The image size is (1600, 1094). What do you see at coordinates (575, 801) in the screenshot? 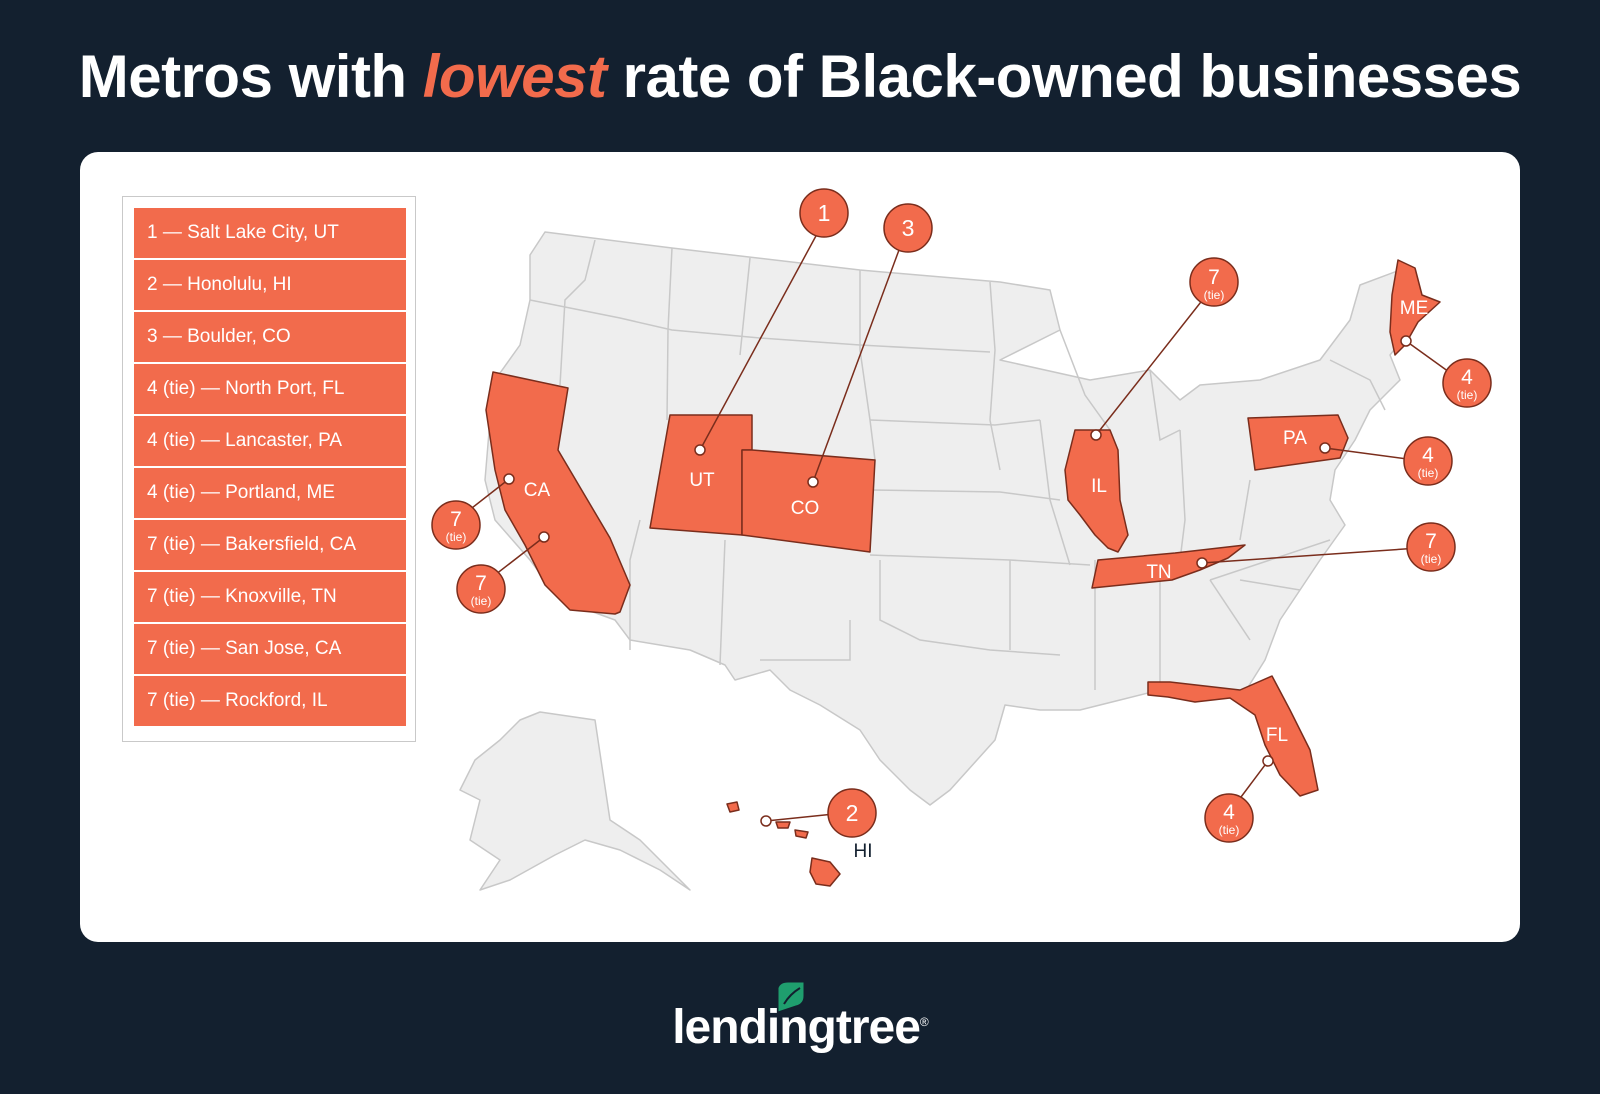
I see `state-shape` at bounding box center [575, 801].